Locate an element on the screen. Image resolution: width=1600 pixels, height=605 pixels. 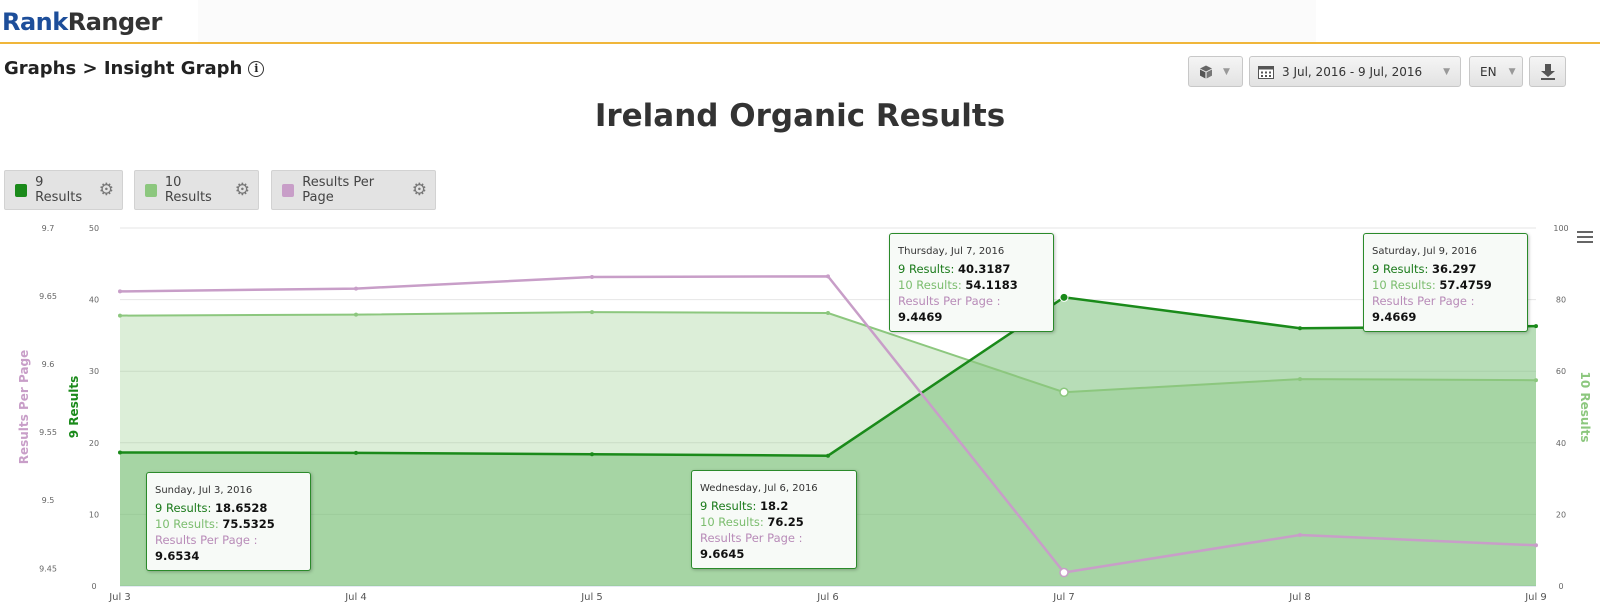
tooltip-rpp-value: 9.6534 is located at coordinates (177, 556).